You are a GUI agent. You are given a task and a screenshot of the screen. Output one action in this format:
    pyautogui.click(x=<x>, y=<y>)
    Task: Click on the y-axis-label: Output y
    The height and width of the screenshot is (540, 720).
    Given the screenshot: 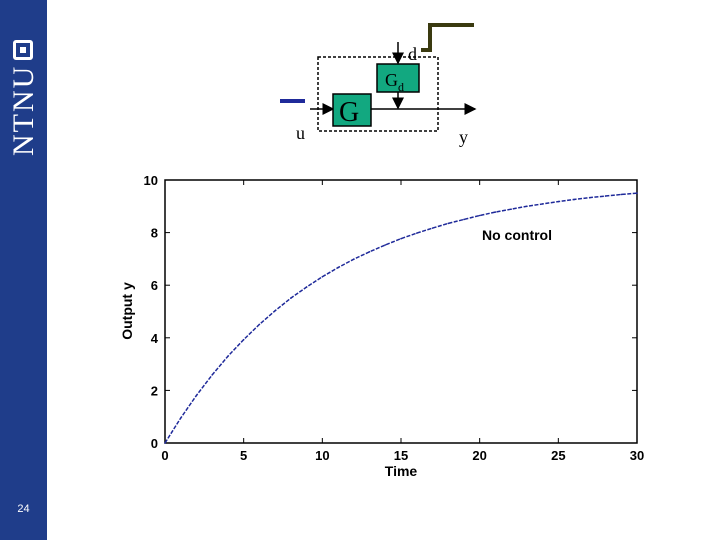 What is the action you would take?
    pyautogui.click(x=127, y=311)
    